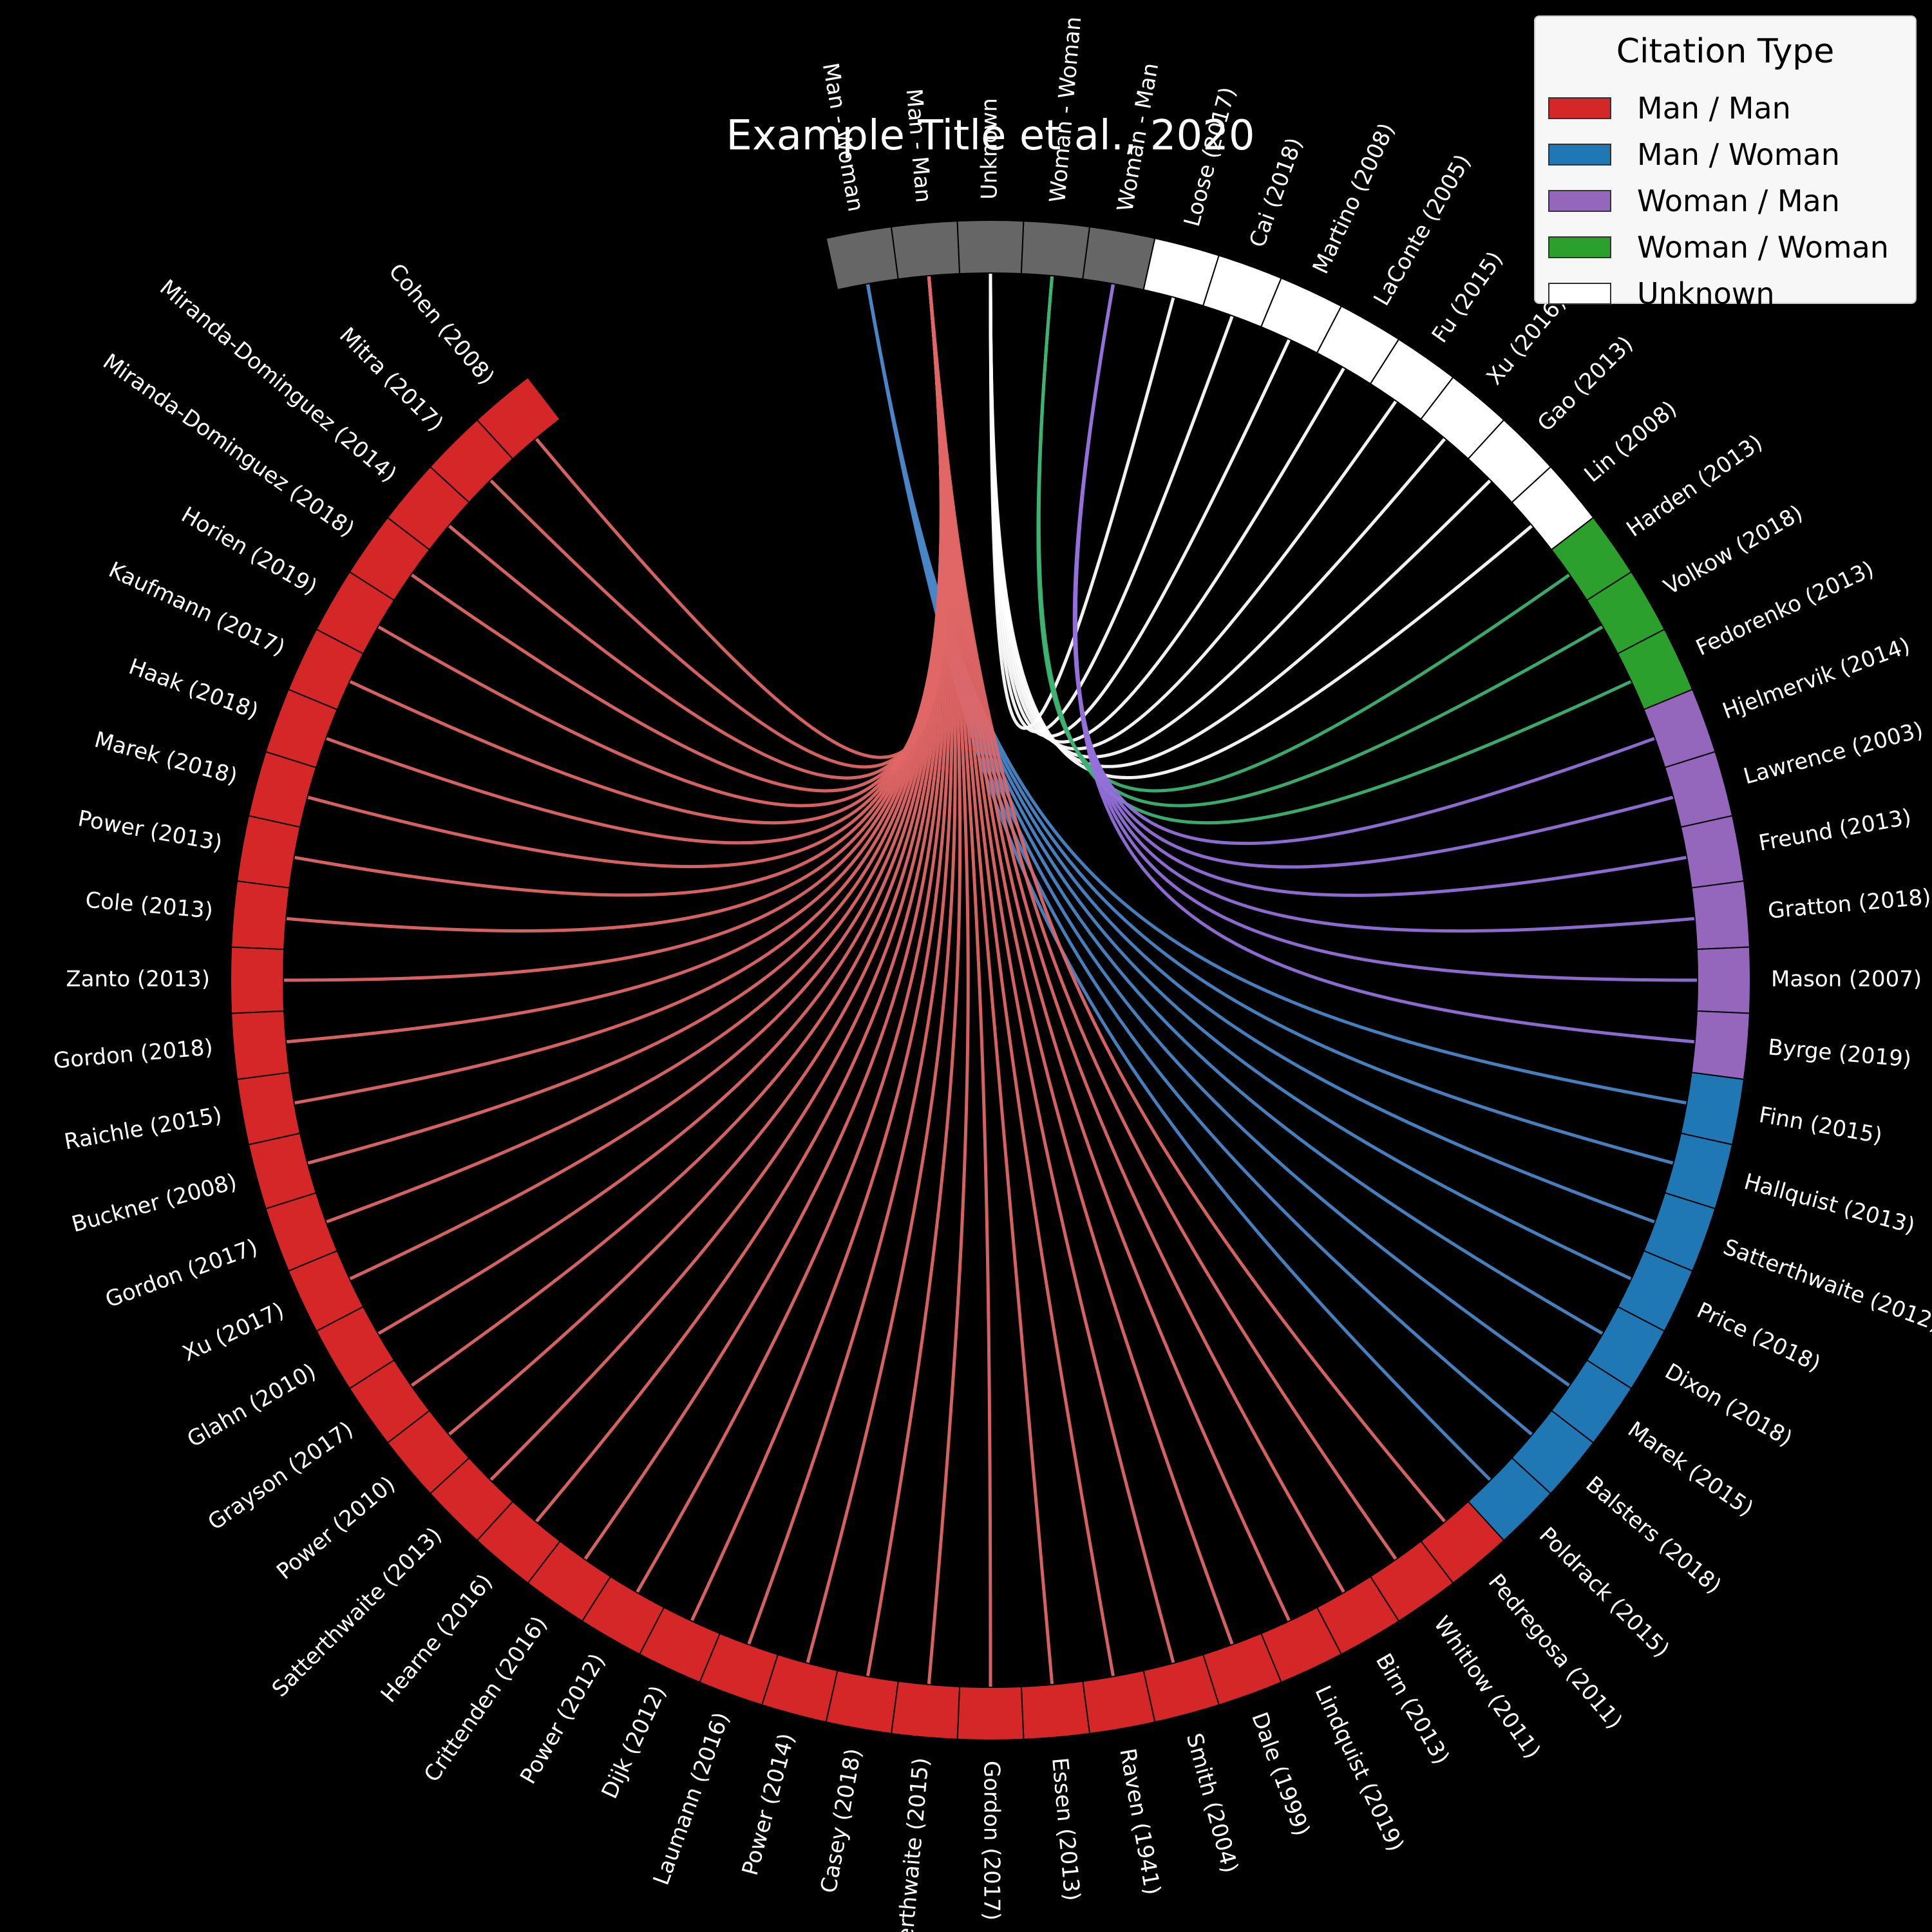 This screenshot has width=1932, height=1932. What do you see at coordinates (1631, 442) in the screenshot?
I see `citation-label-lin-2008-12: Lin (2008)` at bounding box center [1631, 442].